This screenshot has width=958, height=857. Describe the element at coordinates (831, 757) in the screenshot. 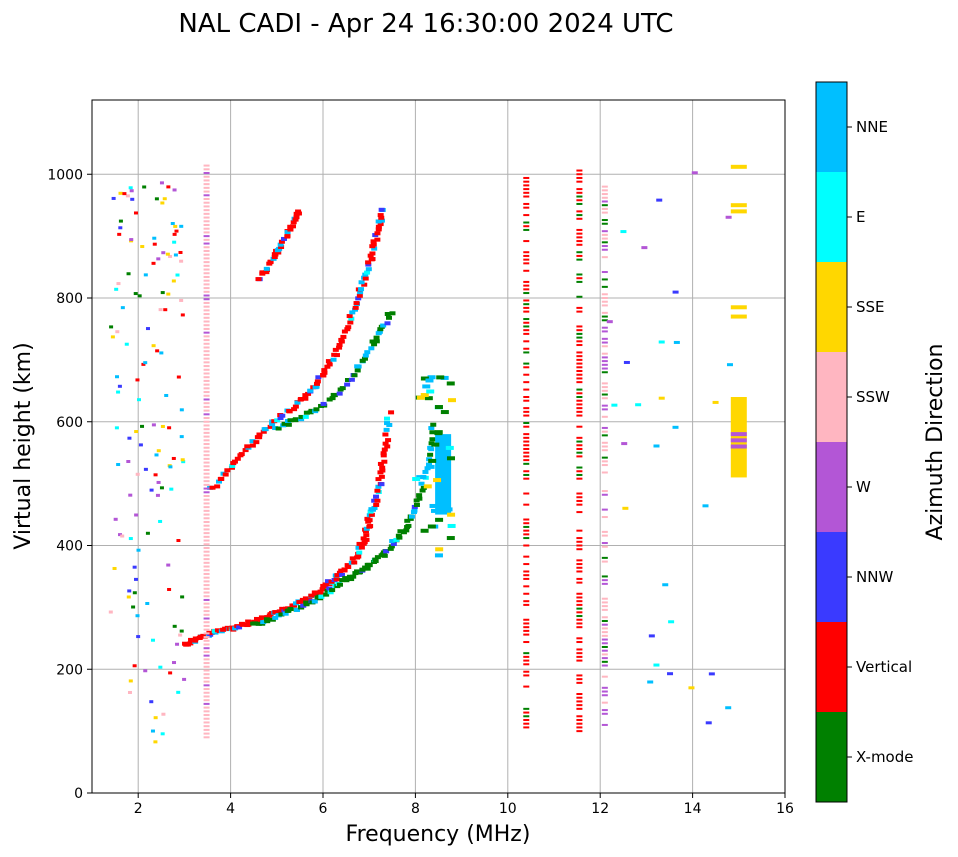

I see `colorbar-segment` at that location.